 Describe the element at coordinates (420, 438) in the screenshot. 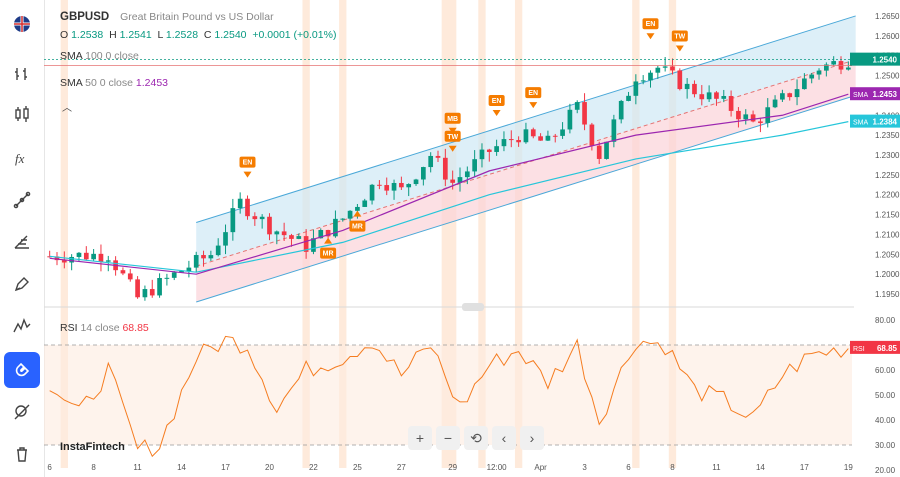

I see `zoom-in-button: +` at that location.